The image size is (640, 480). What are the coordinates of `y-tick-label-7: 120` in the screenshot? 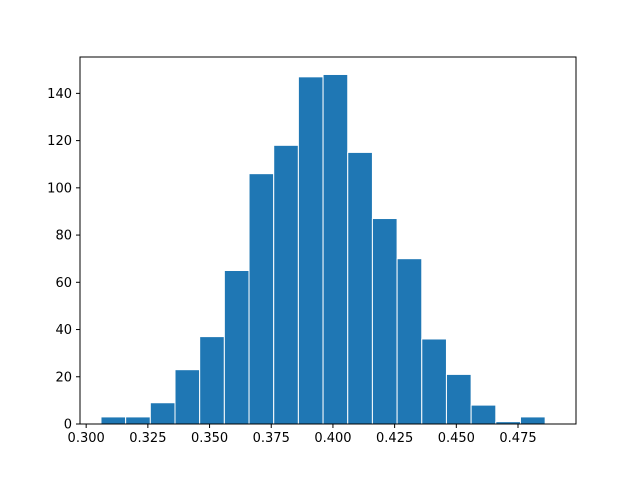 It's located at (59, 141).